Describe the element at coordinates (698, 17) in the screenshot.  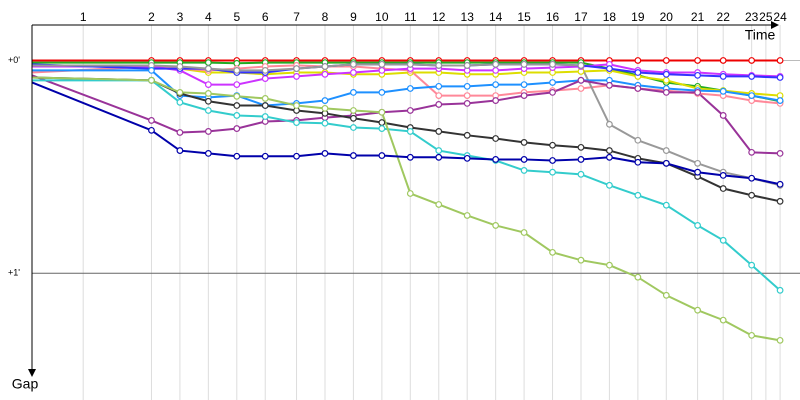
I see `x-tick-label: 21` at that location.